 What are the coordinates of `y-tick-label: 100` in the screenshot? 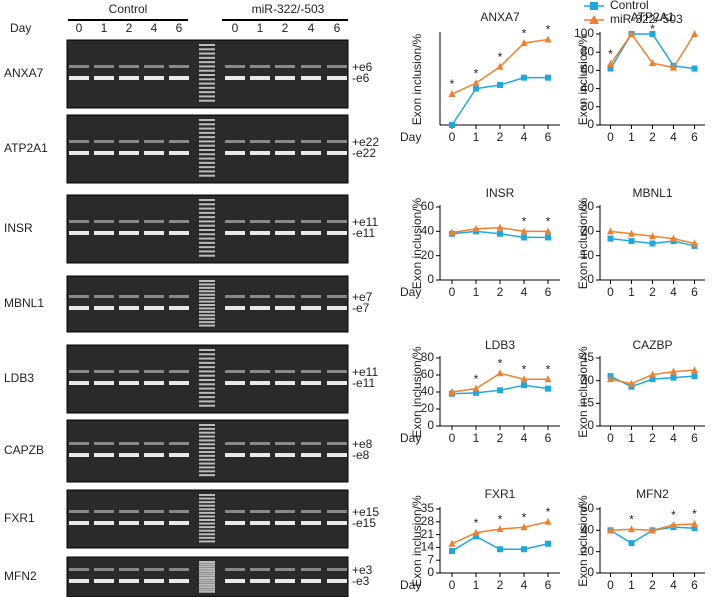 It's located at (584, 33).